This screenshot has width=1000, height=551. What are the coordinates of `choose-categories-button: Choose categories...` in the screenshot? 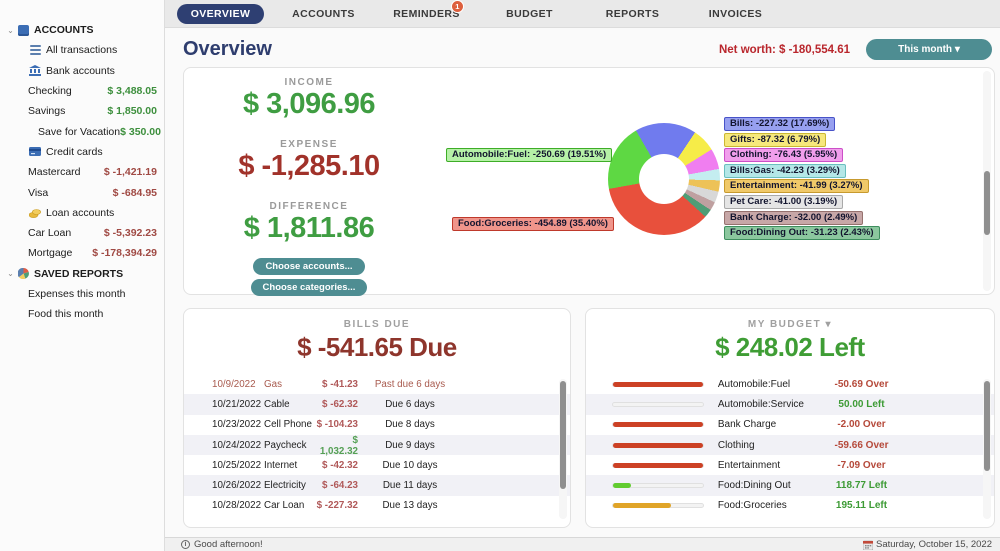 It's located at (309, 287).